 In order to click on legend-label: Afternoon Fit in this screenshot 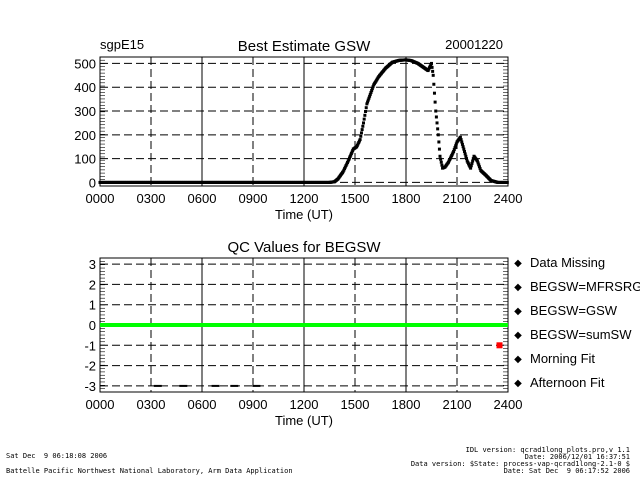, I will do `click(567, 382)`.